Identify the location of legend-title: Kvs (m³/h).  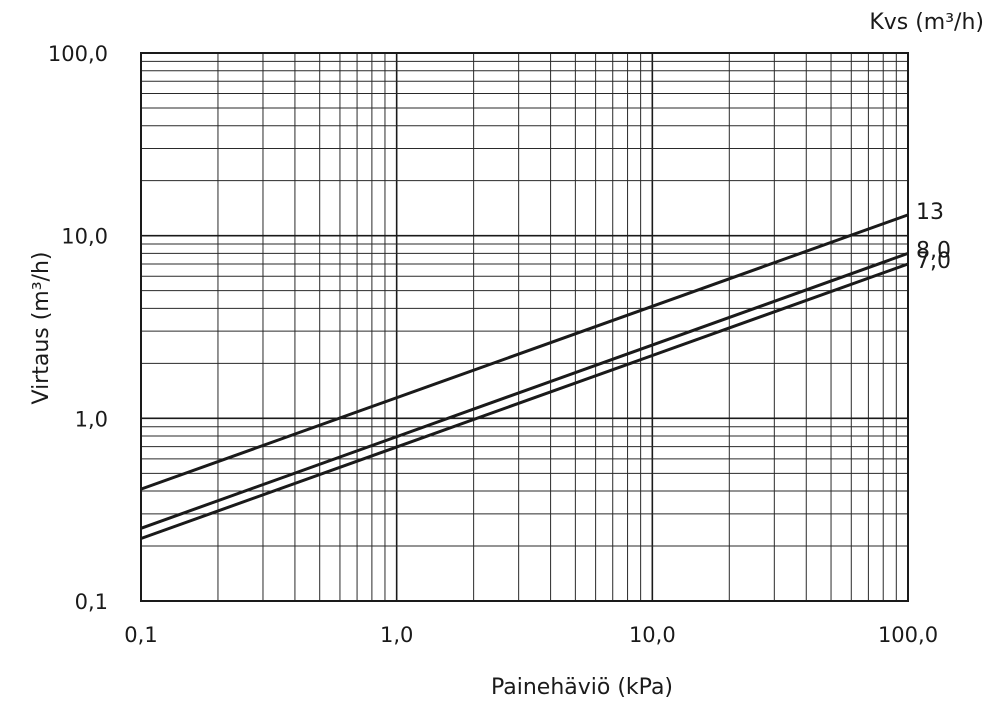
(926, 22).